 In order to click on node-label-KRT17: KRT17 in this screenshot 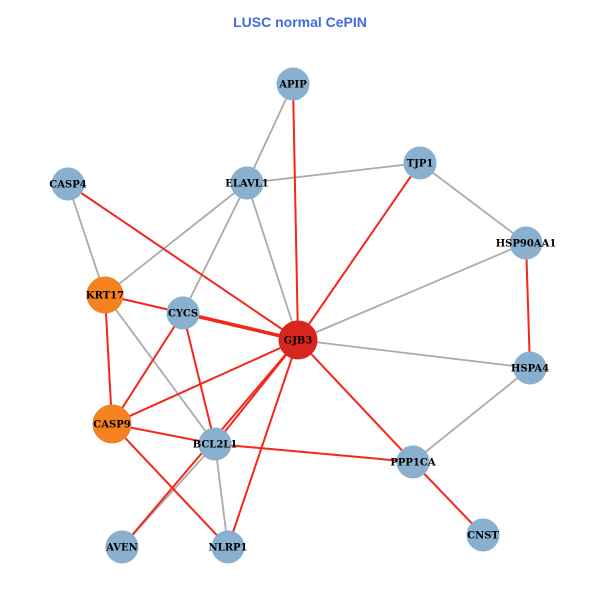, I will do `click(105, 296)`.